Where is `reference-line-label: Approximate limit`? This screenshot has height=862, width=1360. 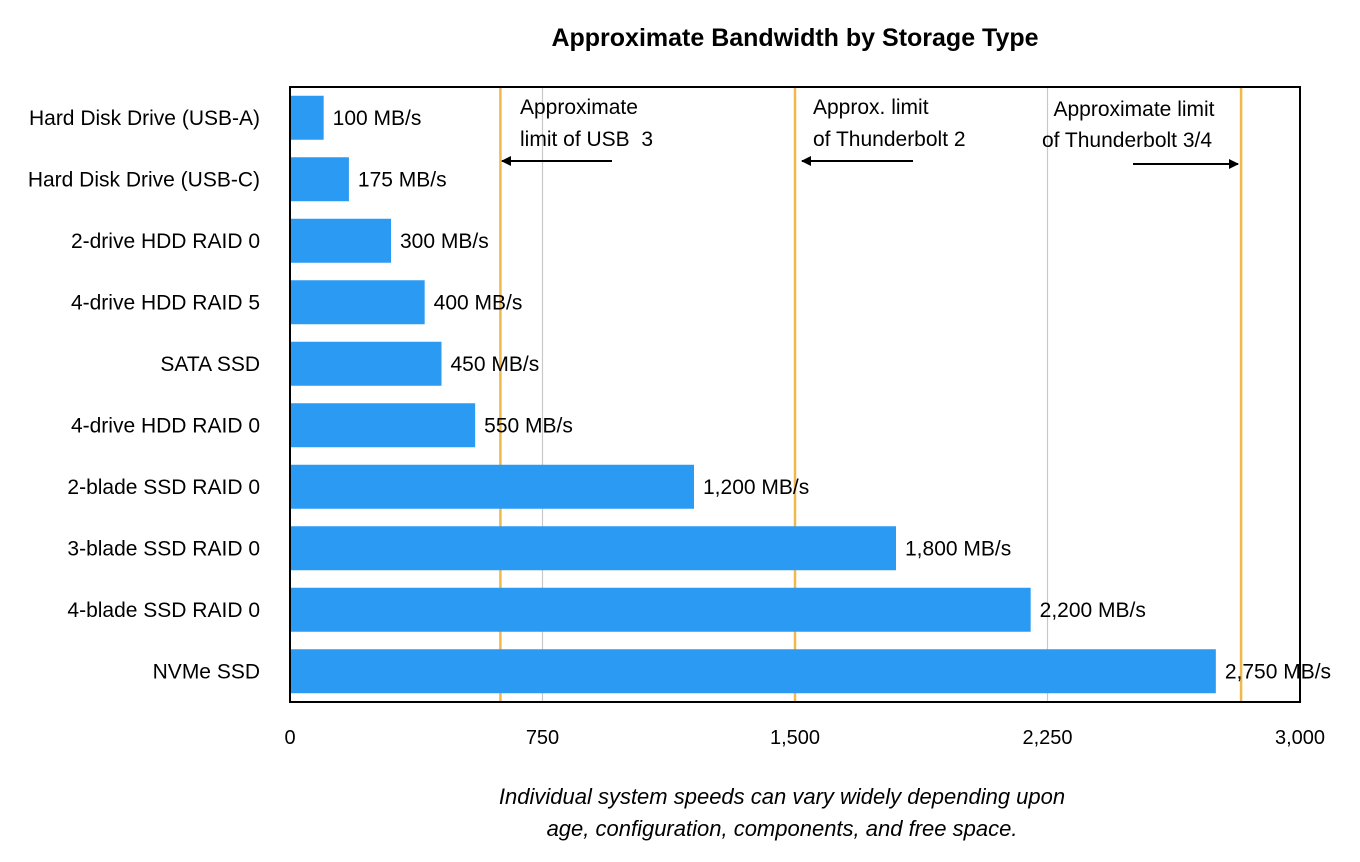 reference-line-label: Approximate limit is located at coordinates (1133, 109).